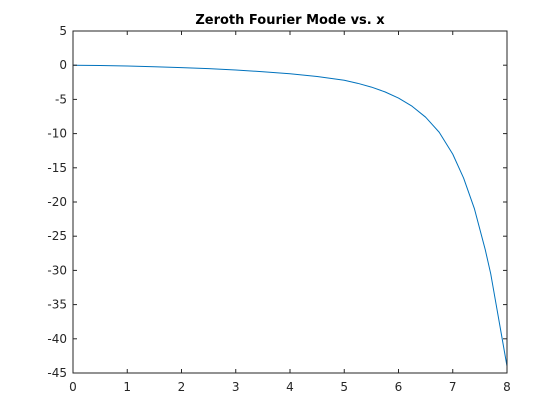  Describe the element at coordinates (73, 387) in the screenshot. I see `x-tick-label-0: 0` at that location.